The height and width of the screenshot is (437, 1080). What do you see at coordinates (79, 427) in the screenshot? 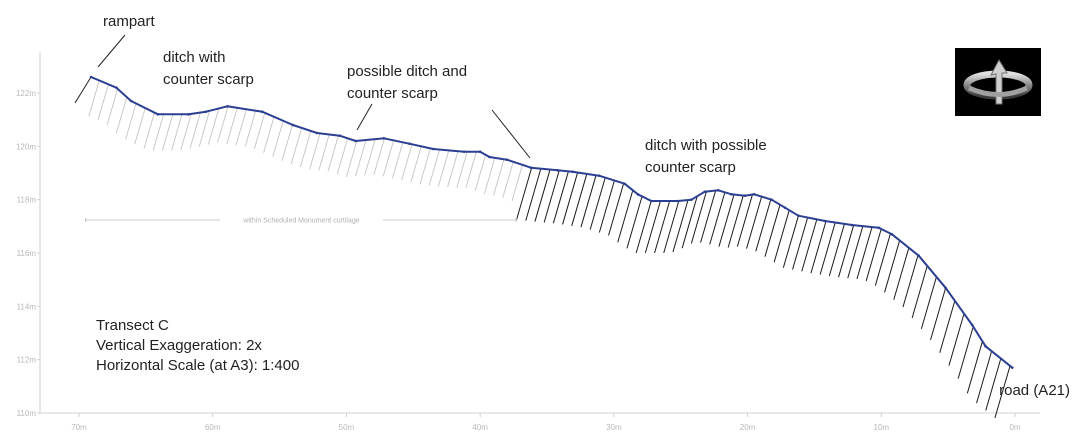
I see `x-tick-label: 70m` at bounding box center [79, 427].